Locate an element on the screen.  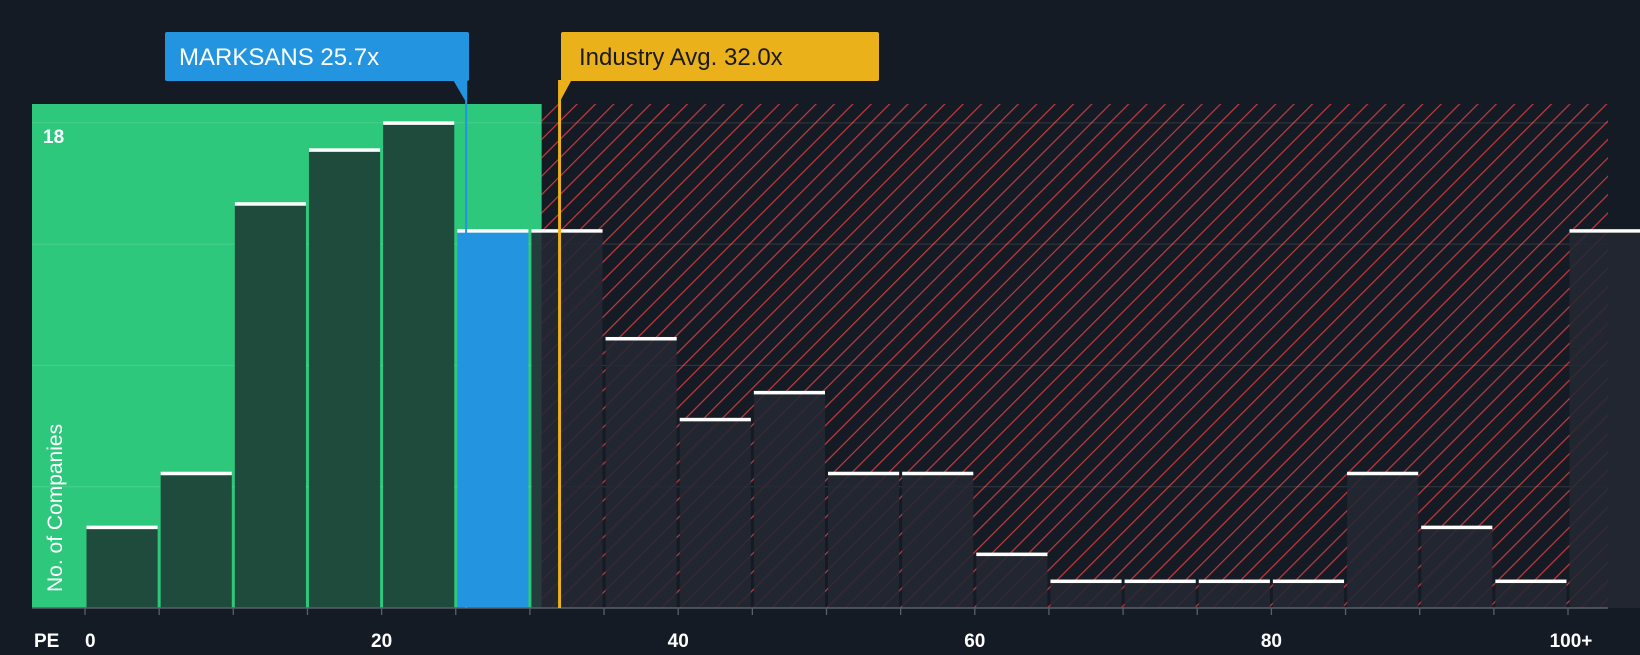
y-tick-label: 18 is located at coordinates (53, 137).